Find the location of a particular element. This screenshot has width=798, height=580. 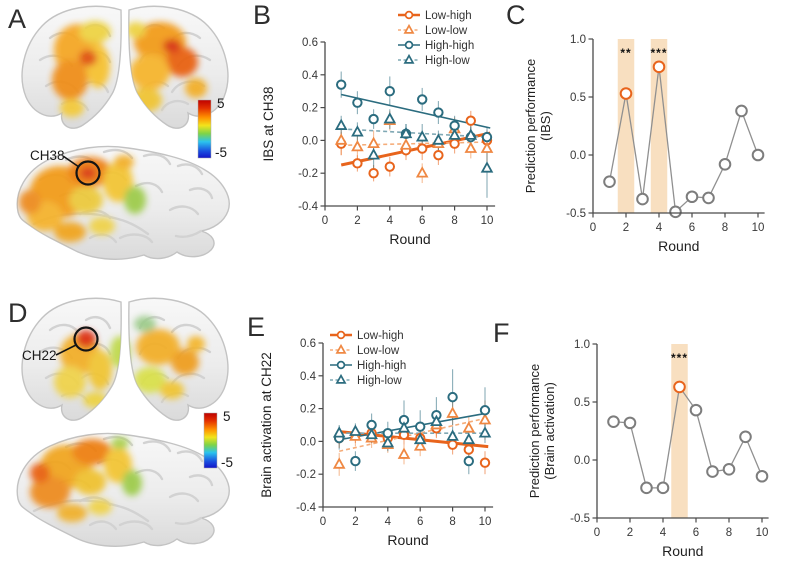

activation-overlay-lateral-a is located at coordinates (82, 198).